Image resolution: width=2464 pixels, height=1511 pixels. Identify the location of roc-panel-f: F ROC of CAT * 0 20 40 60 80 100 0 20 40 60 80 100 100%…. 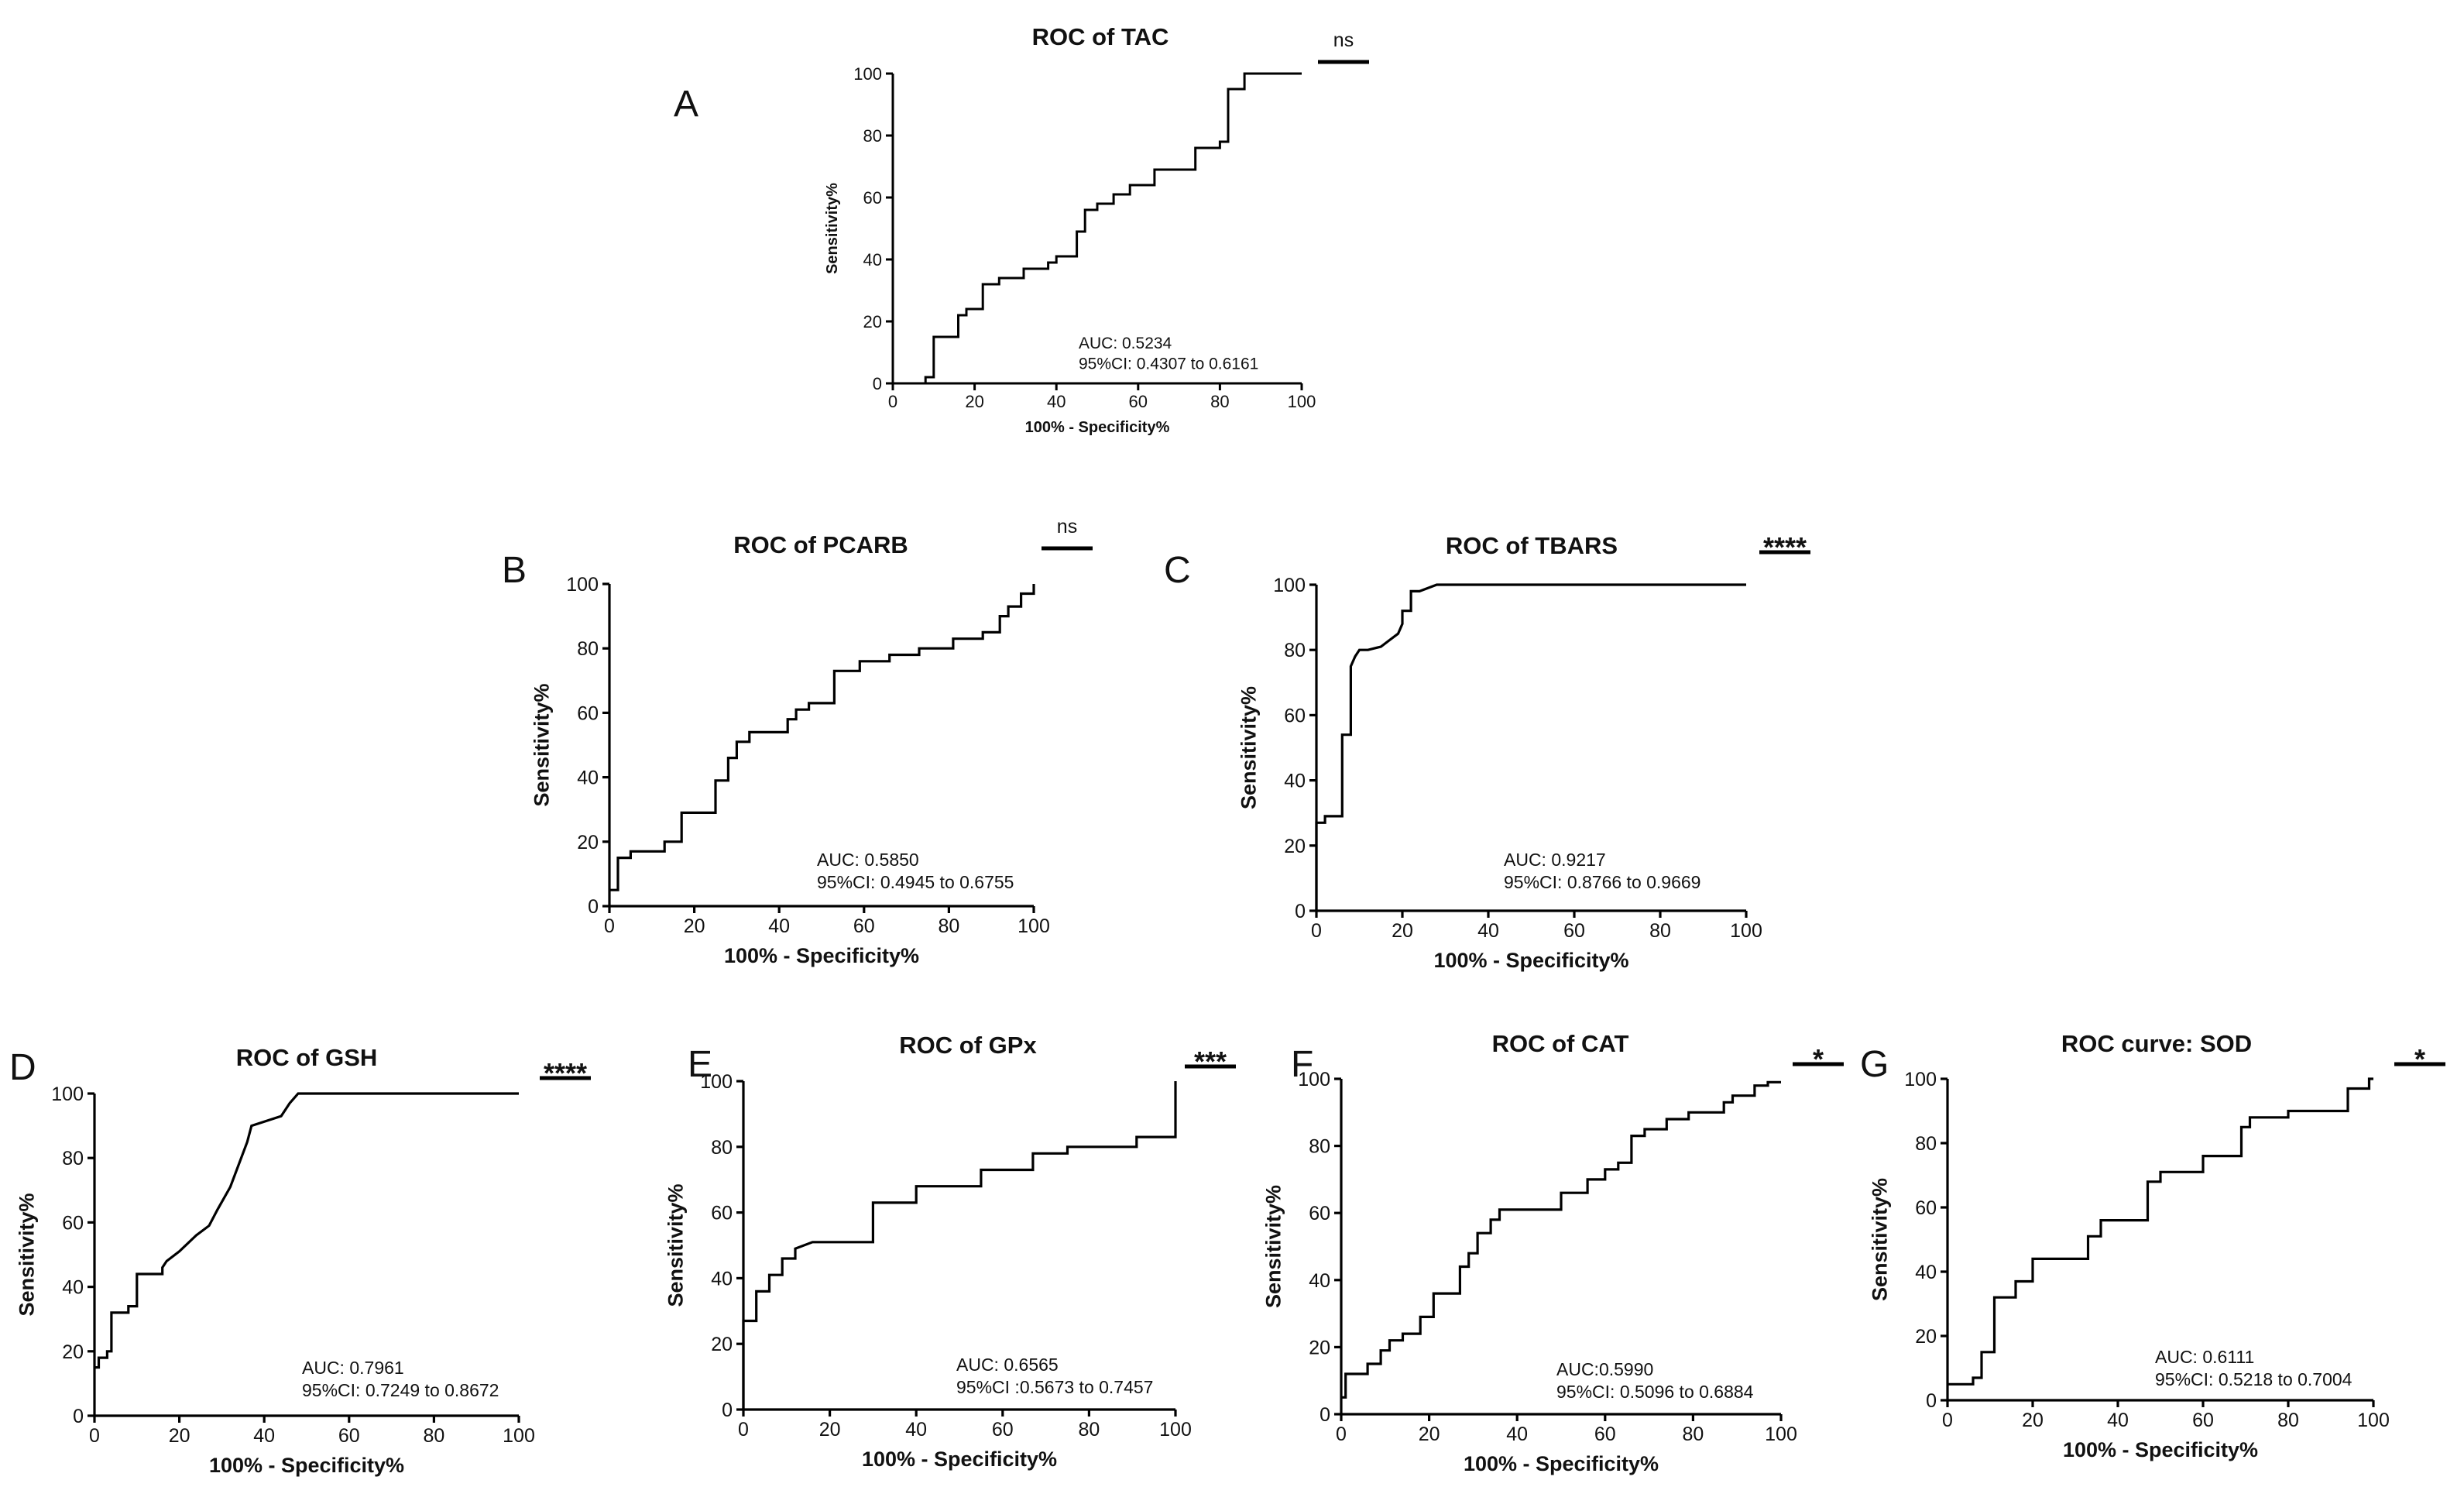
(1553, 1252).